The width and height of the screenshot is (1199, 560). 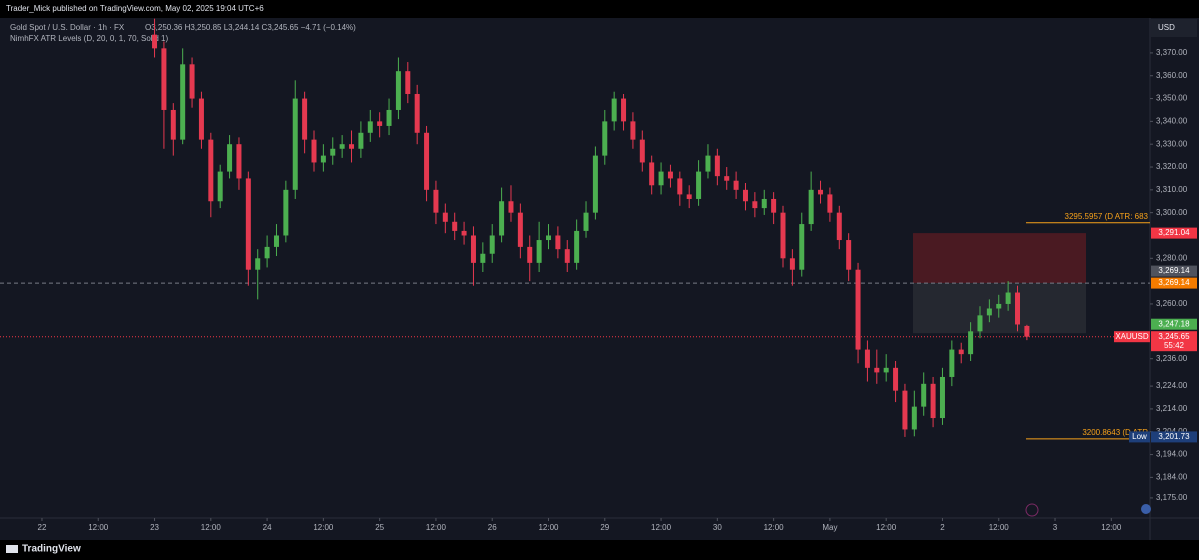 I want to click on x-tick-label: 24, so click(x=267, y=527).